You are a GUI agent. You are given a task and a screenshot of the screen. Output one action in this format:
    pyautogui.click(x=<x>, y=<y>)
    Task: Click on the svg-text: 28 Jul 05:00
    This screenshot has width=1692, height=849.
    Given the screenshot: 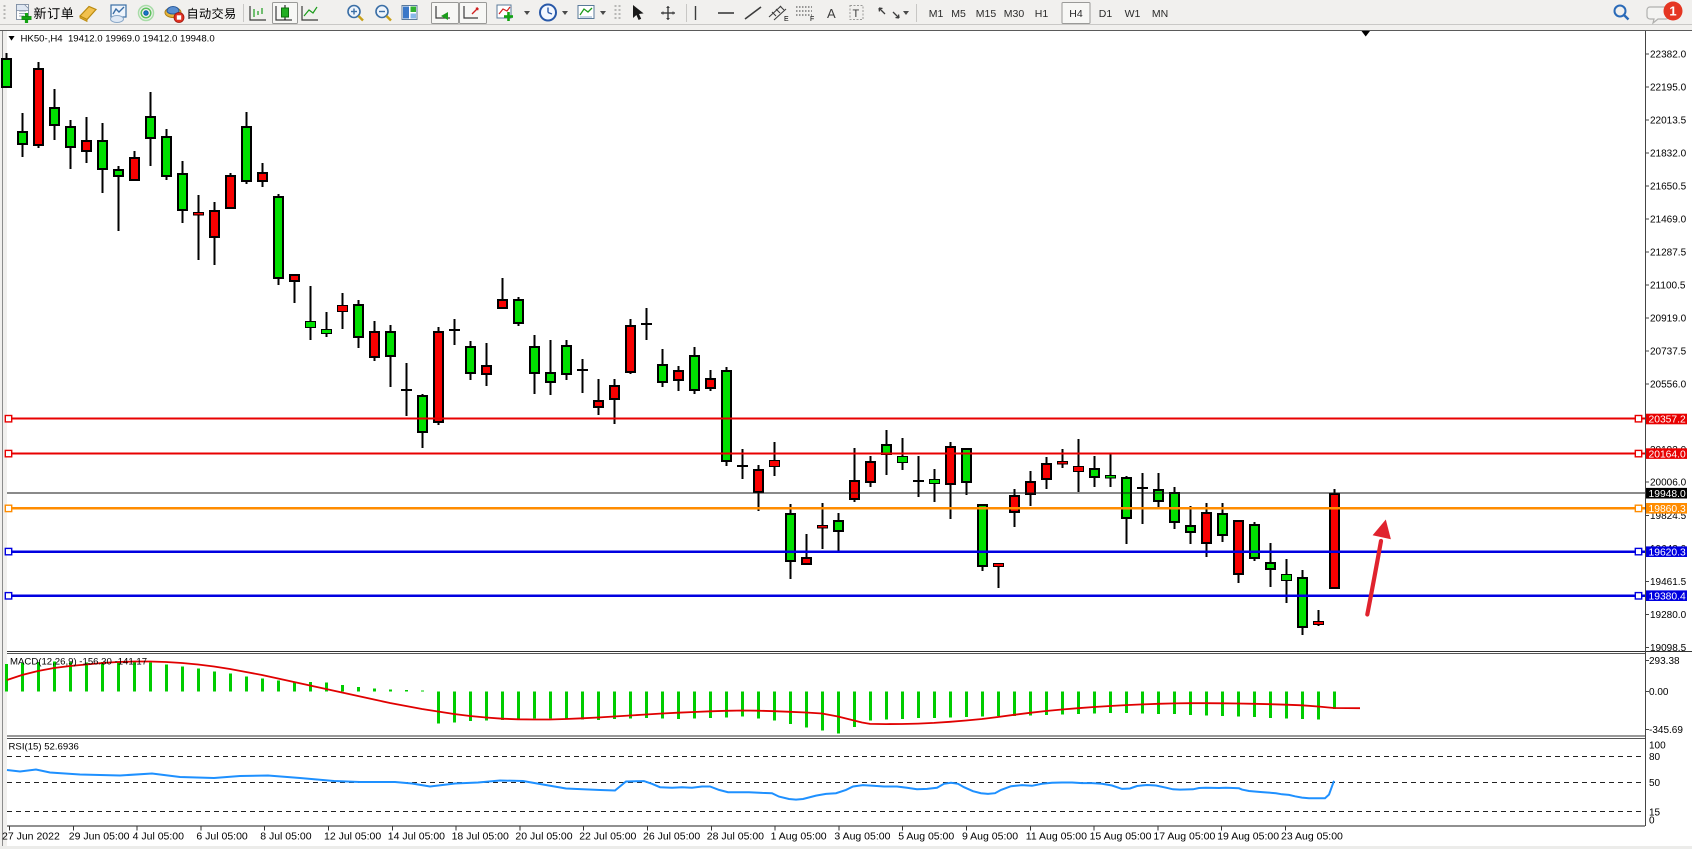 What is the action you would take?
    pyautogui.click(x=735, y=837)
    